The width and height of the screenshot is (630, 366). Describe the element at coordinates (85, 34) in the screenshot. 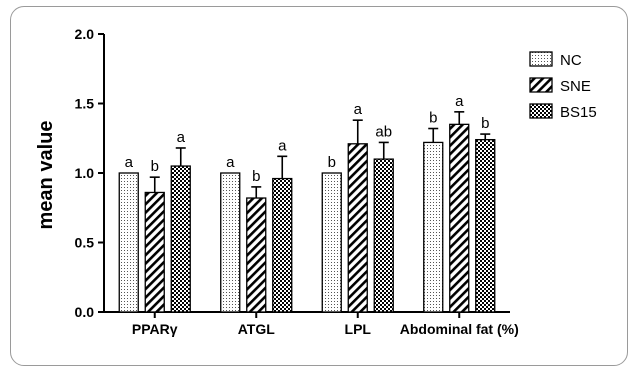

I see `y-tick-label: 2.0` at that location.